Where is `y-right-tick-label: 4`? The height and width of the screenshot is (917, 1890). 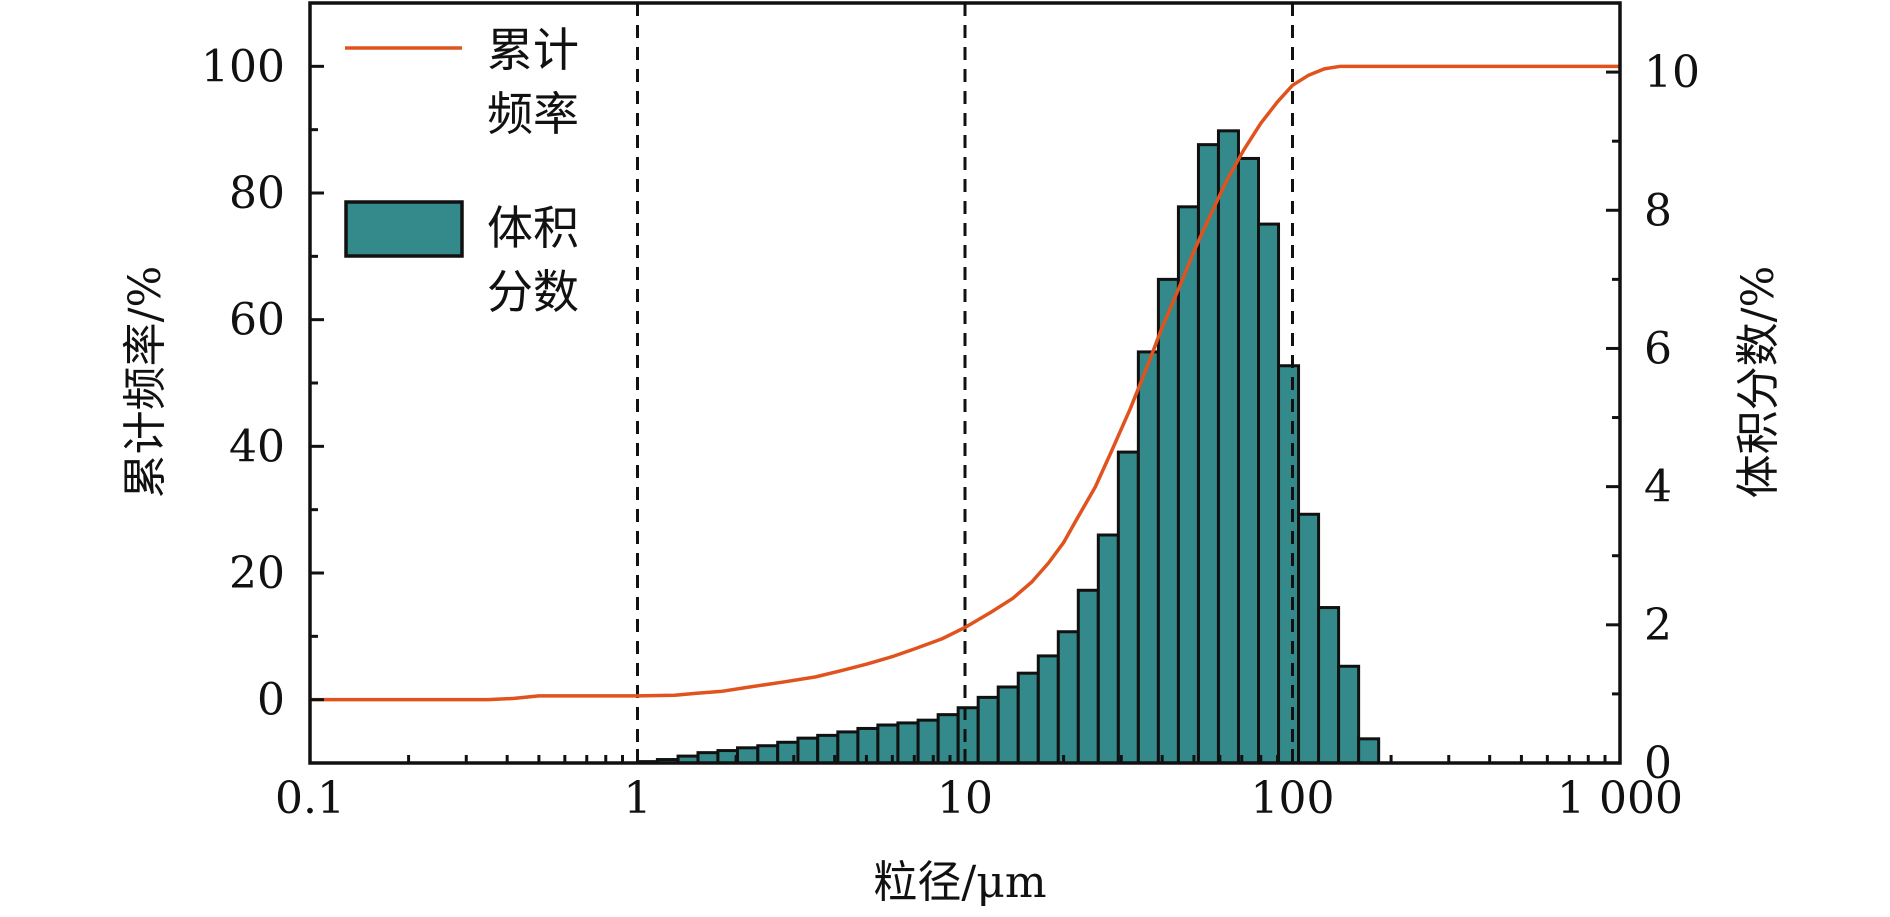
y-right-tick-label: 4 is located at coordinates (1658, 487).